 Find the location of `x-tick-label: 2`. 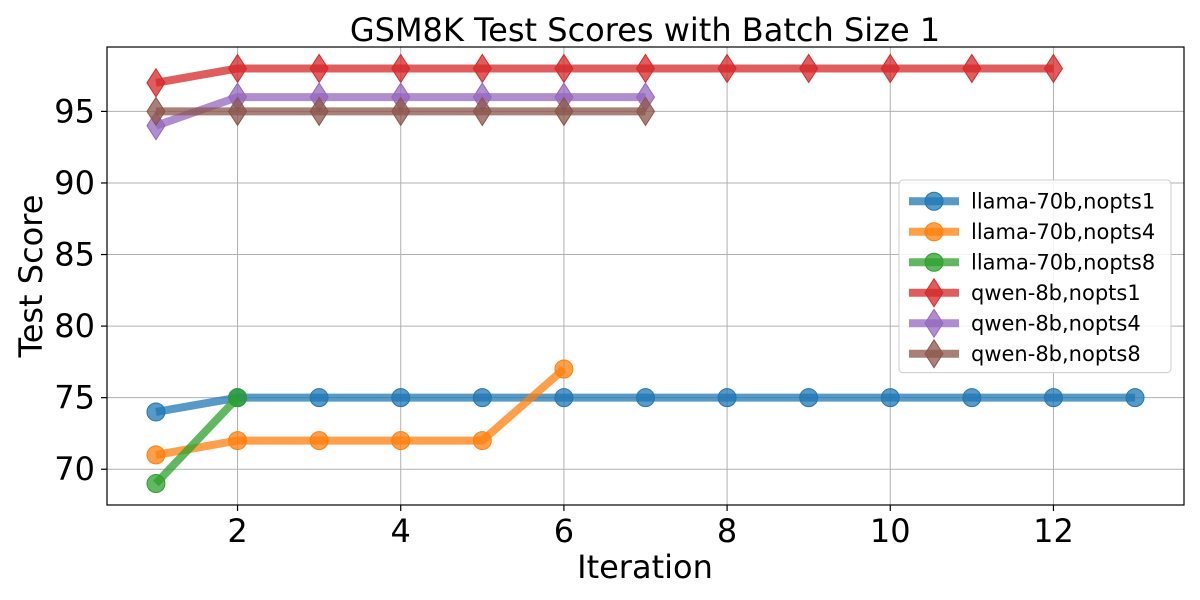

x-tick-label: 2 is located at coordinates (237, 531).